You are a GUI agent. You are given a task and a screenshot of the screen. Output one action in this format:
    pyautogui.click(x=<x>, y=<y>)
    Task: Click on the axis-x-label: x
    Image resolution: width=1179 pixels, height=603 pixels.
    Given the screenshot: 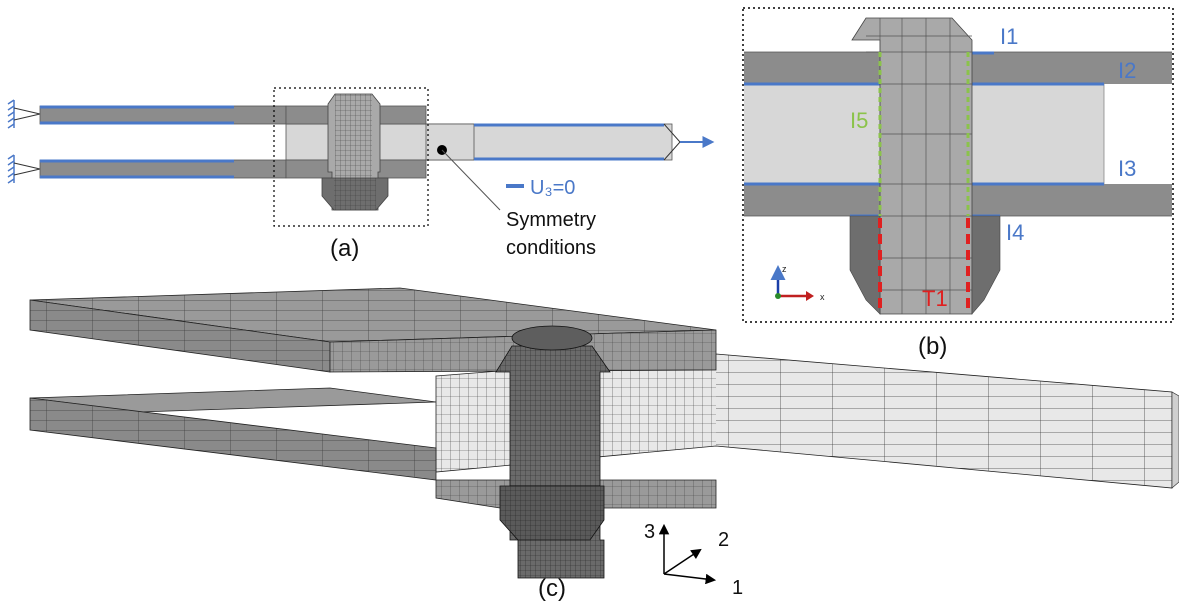 What is the action you would take?
    pyautogui.click(x=822, y=297)
    